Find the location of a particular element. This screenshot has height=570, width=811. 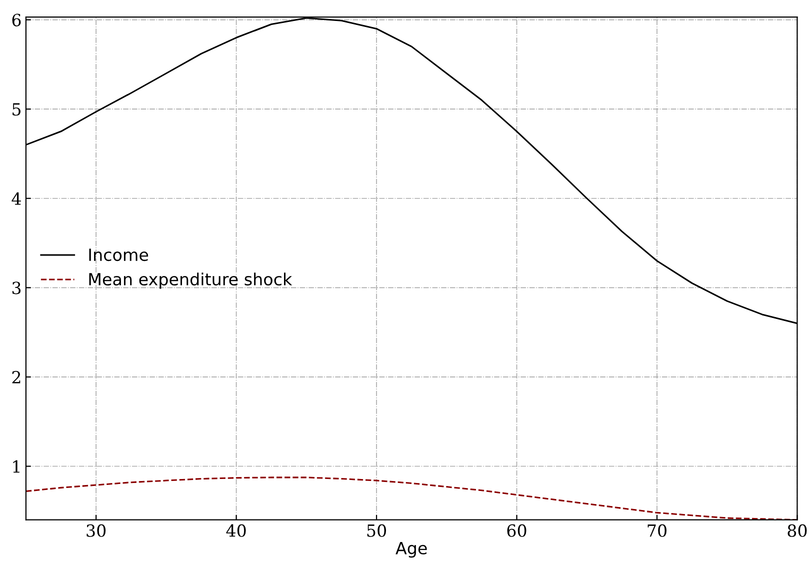

x-tick-label: 40 is located at coordinates (236, 530).